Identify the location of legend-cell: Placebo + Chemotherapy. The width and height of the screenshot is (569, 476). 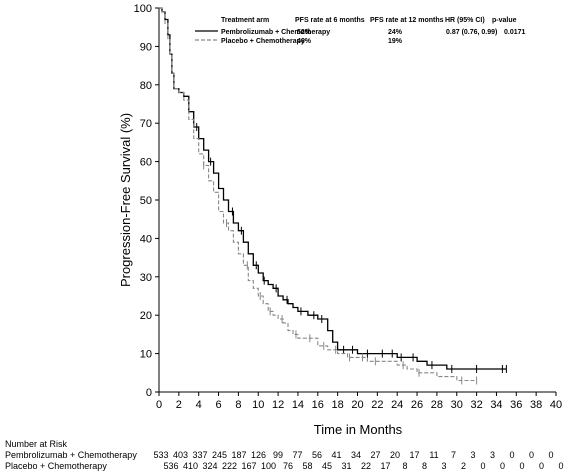
(263, 41).